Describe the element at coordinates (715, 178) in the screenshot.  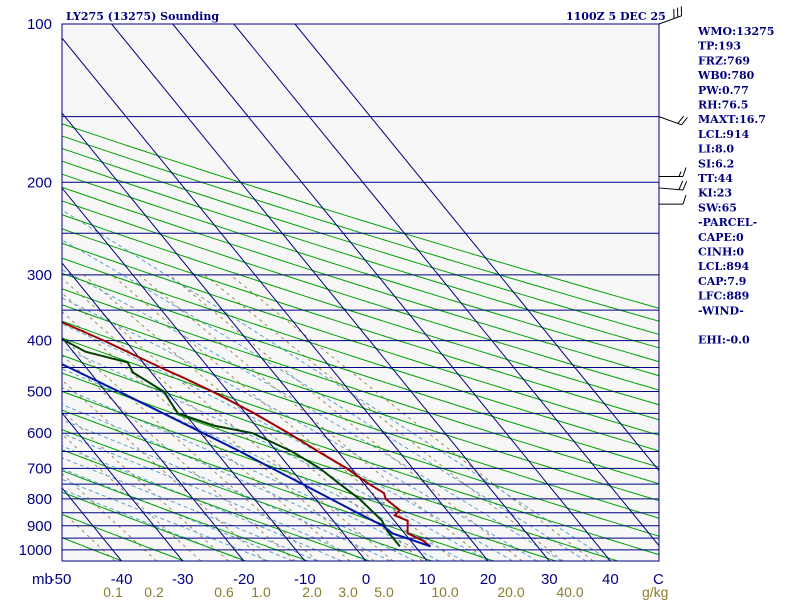
I see `sounding-index: TT:44` at that location.